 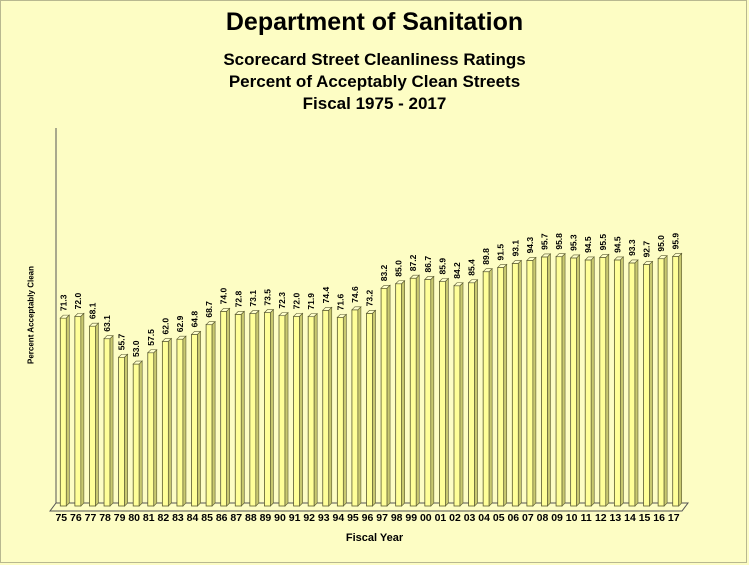 What do you see at coordinates (530, 245) in the screenshot?
I see `data-label: 94.3` at bounding box center [530, 245].